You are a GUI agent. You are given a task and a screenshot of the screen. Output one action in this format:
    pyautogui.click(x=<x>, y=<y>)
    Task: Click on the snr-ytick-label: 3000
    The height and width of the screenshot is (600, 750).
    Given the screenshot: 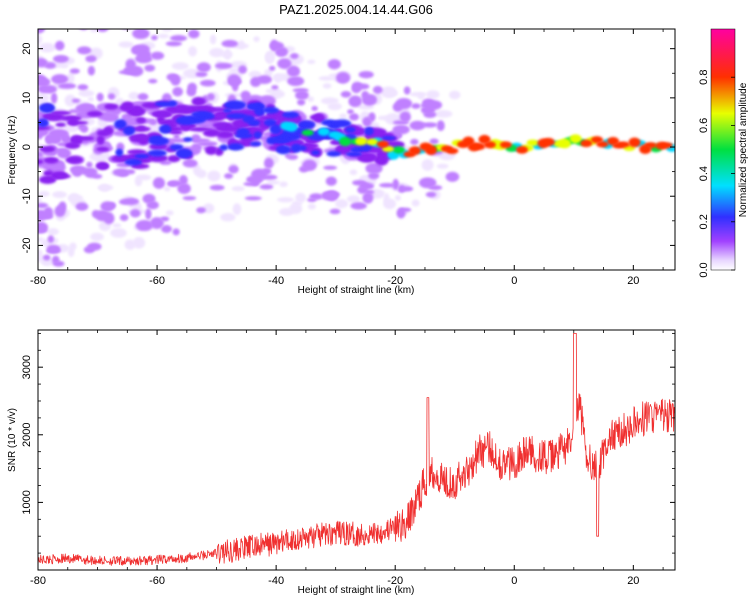 What is the action you would take?
    pyautogui.click(x=27, y=367)
    